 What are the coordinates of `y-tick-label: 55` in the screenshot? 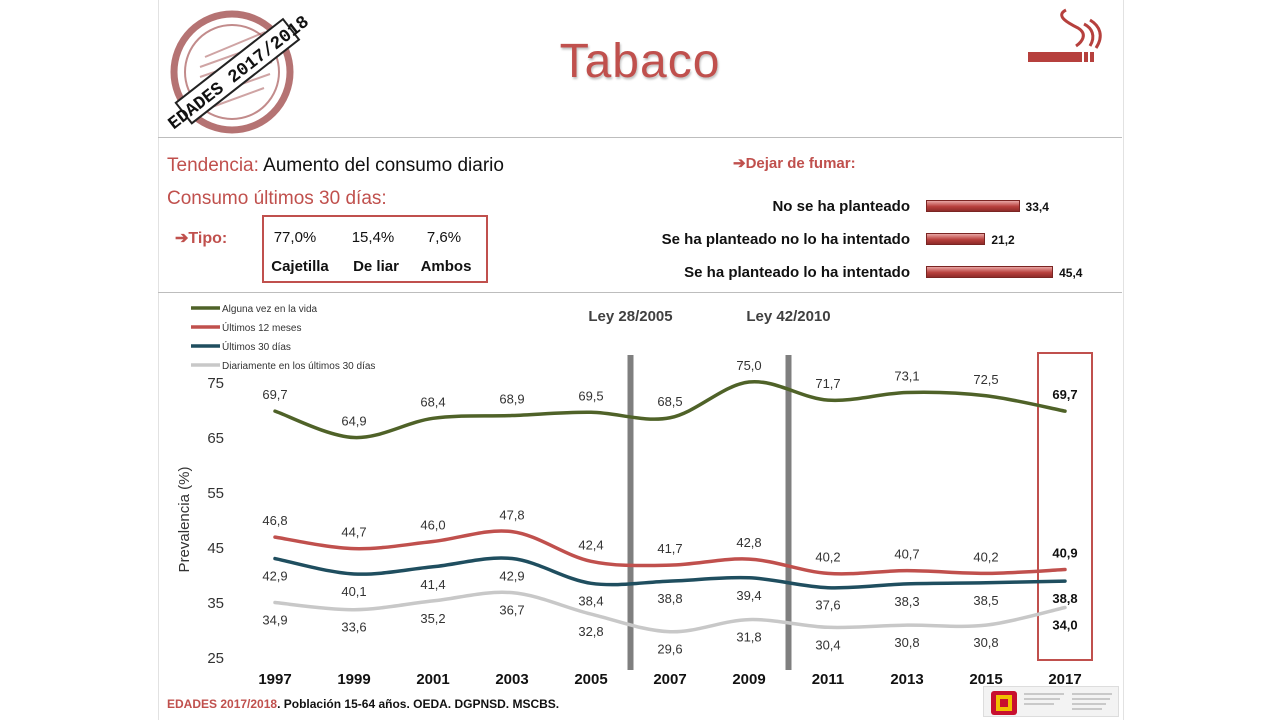 It's located at (215, 493).